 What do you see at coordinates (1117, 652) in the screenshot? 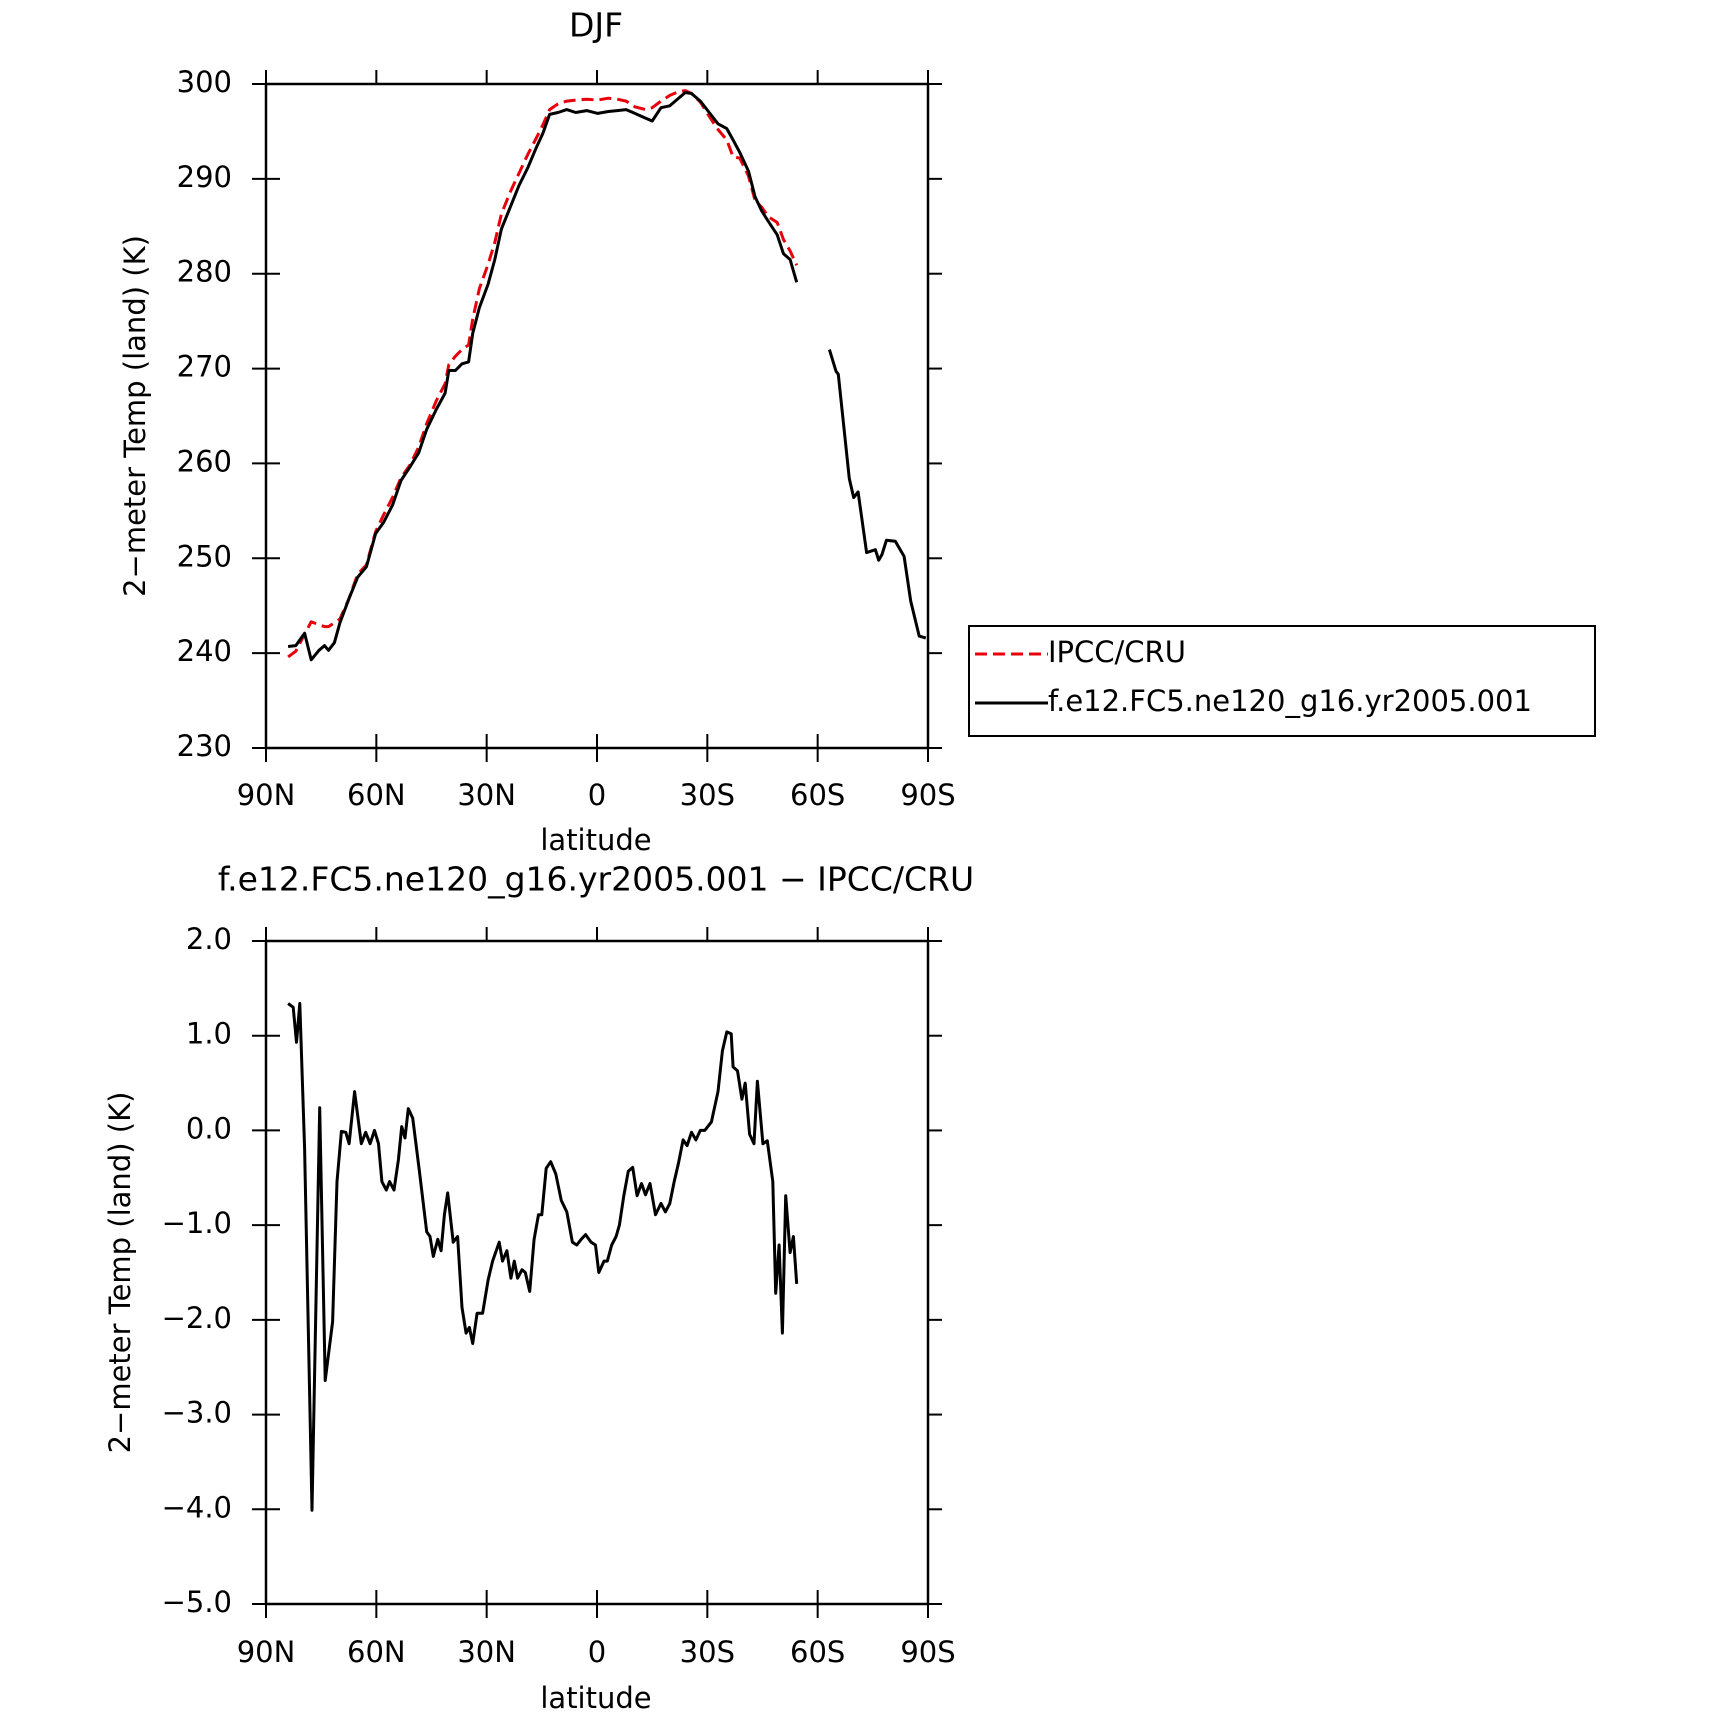
I see `legend-label: IPCC/CRU` at bounding box center [1117, 652].